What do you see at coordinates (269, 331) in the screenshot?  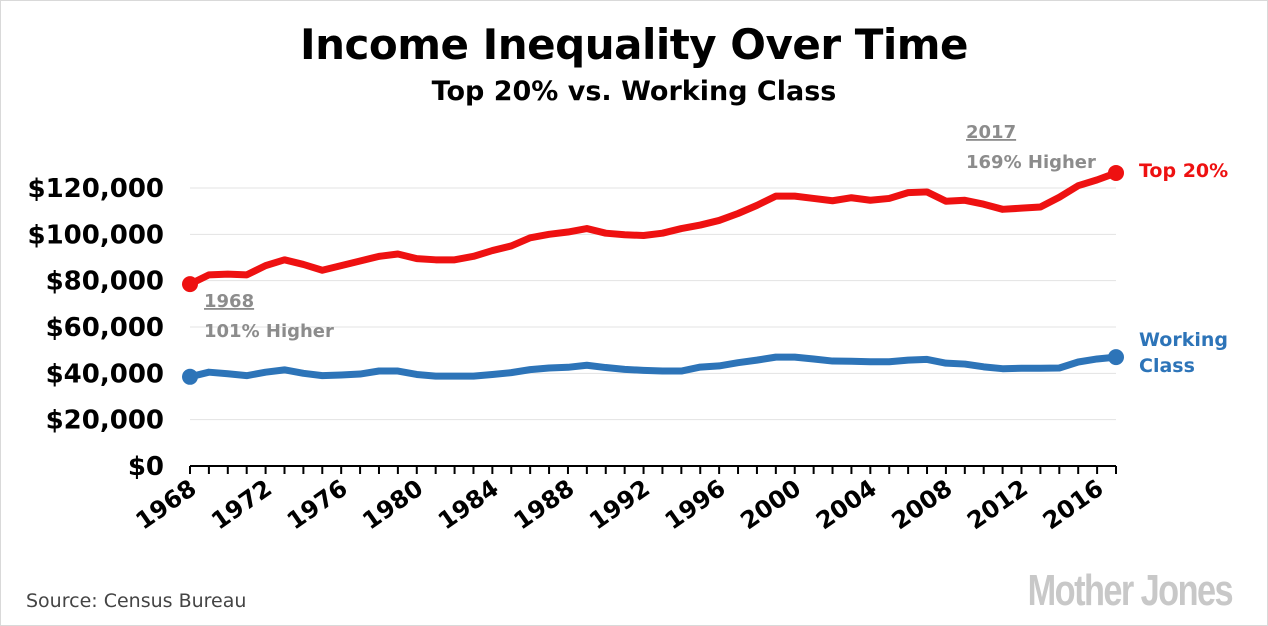 I see `annotation-1968-text: 101% Higher` at bounding box center [269, 331].